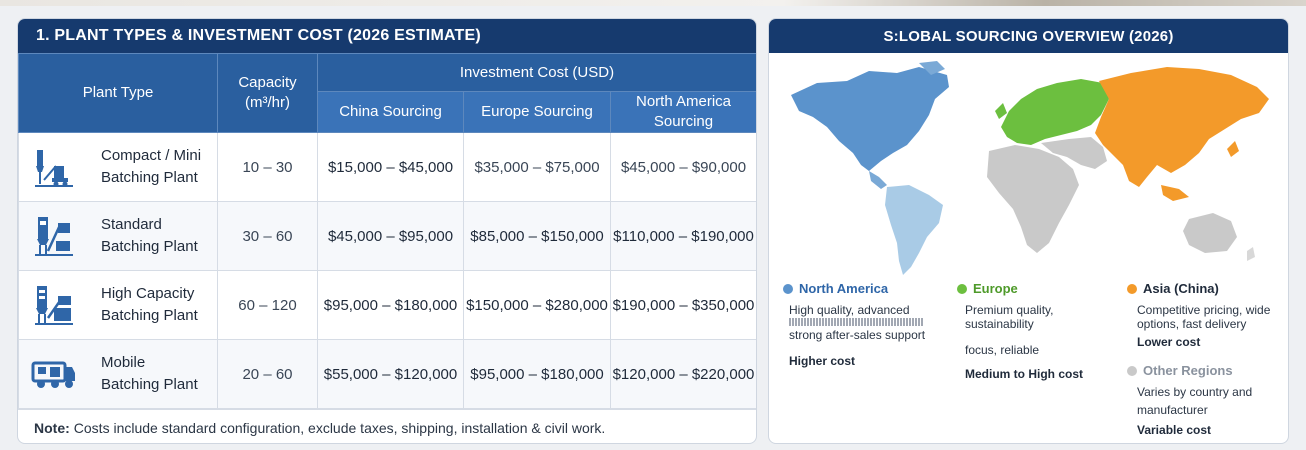 Image resolution: width=1306 pixels, height=450 pixels. Describe the element at coordinates (1009, 317) in the screenshot. I see `legend-europe-desc-1: Premium quality, sustainability` at that location.